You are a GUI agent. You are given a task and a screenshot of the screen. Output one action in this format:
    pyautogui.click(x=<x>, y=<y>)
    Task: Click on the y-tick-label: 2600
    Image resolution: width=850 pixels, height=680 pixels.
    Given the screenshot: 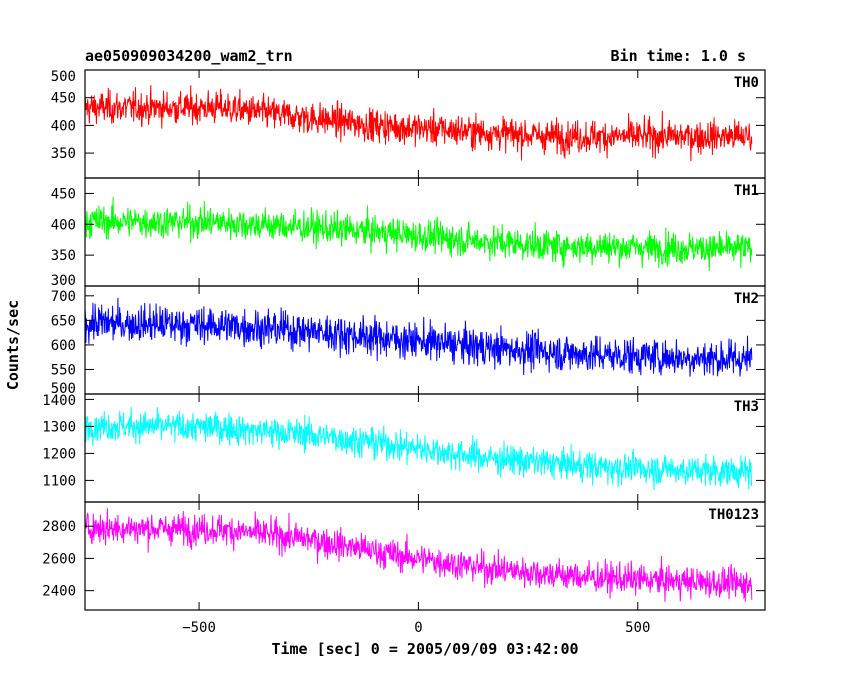 What is the action you would take?
    pyautogui.click(x=59, y=559)
    